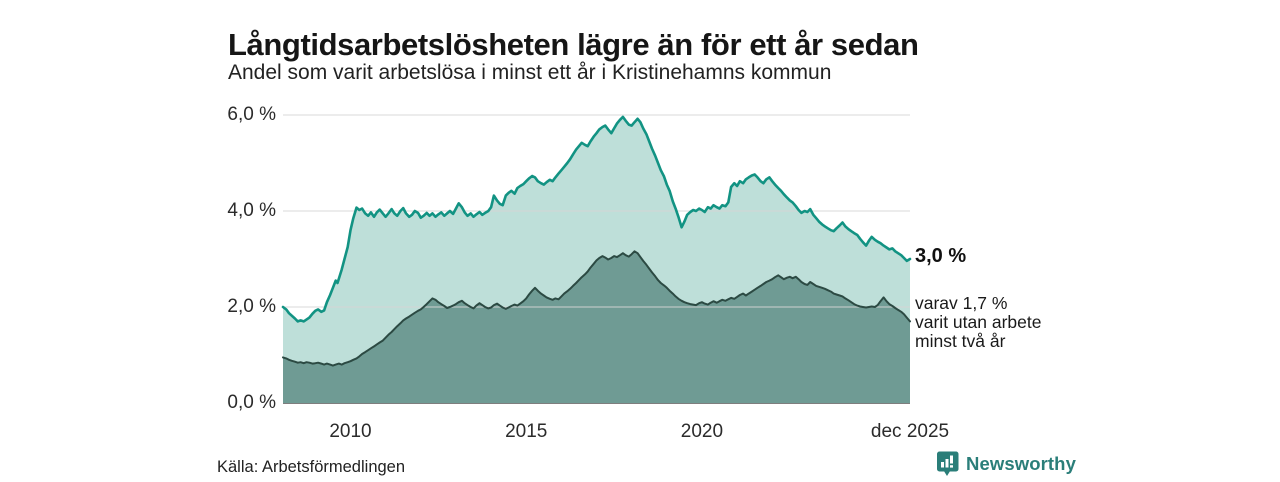 The image size is (1280, 482). Describe the element at coordinates (251, 114) in the screenshot. I see `y-axis-tick-label: 6,0 %` at that location.